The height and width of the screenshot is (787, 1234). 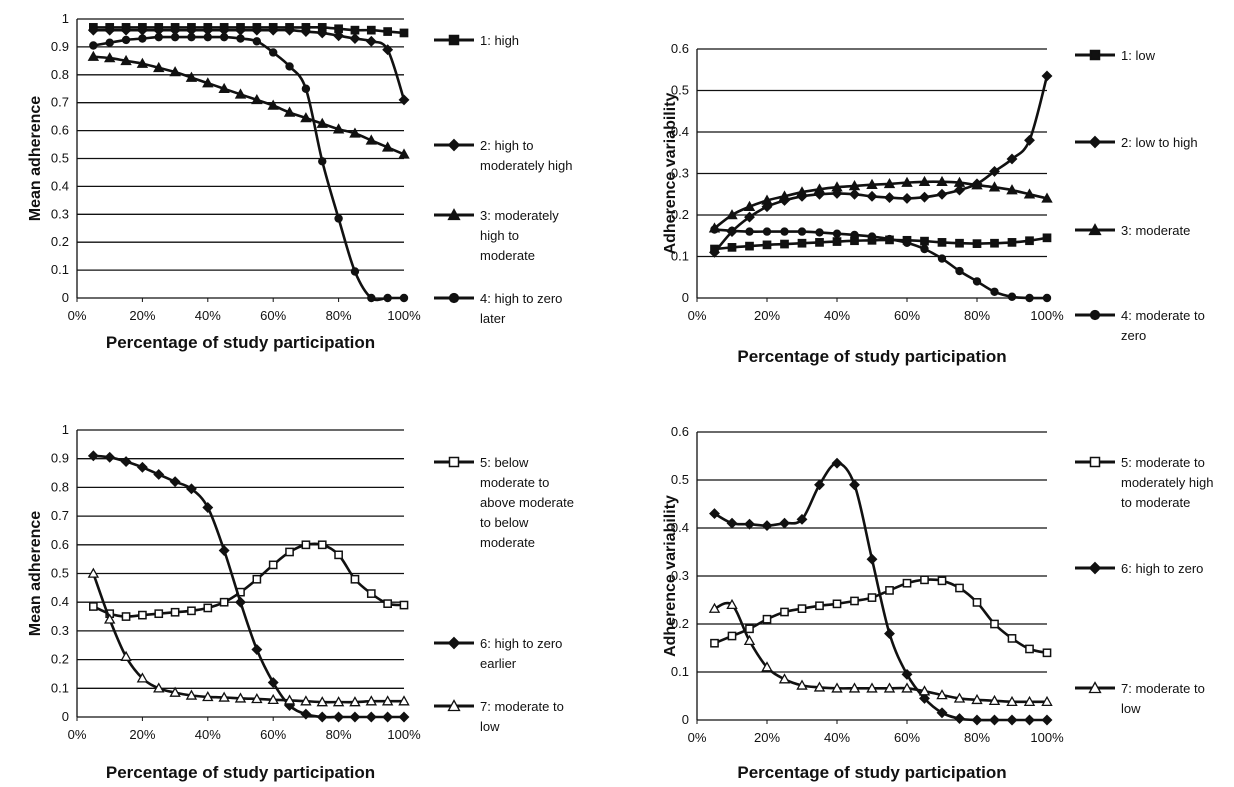 I want to click on series-line, so click(x=248, y=168).